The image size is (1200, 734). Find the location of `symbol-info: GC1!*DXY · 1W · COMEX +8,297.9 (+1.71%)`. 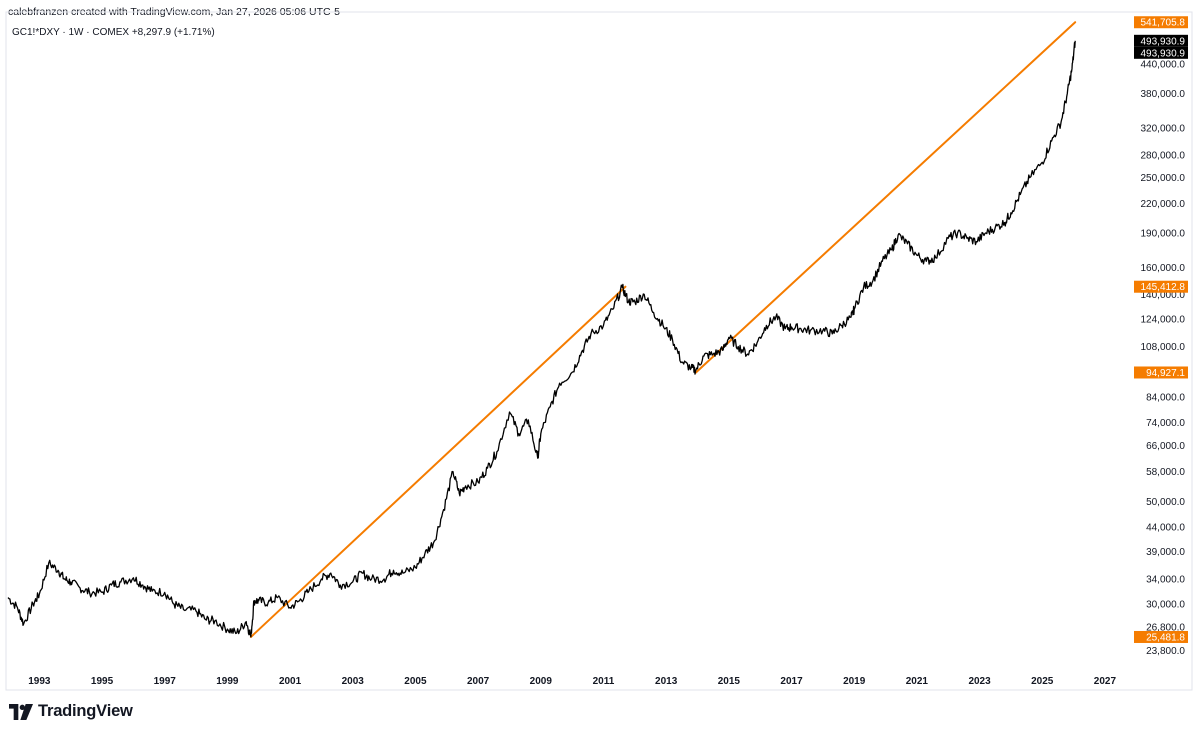

symbol-info: GC1!*DXY · 1W · COMEX +8,297.9 (+1.71%) is located at coordinates (113, 32).